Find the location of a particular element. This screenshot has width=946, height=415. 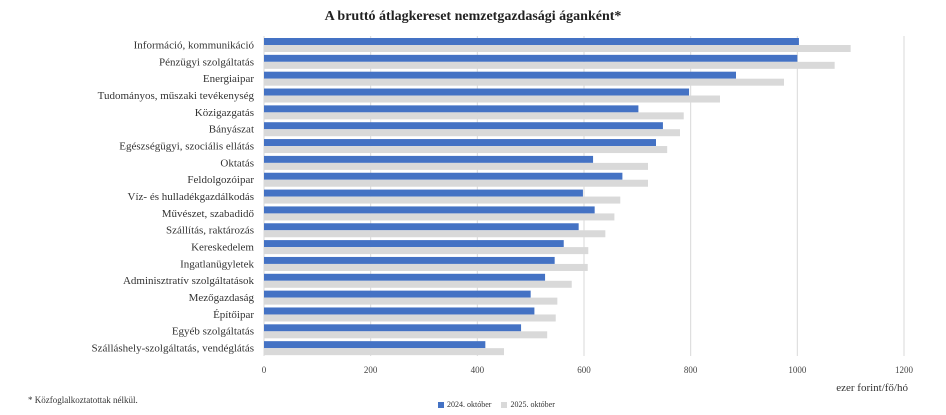

x-tick-label: 600 is located at coordinates (584, 370).